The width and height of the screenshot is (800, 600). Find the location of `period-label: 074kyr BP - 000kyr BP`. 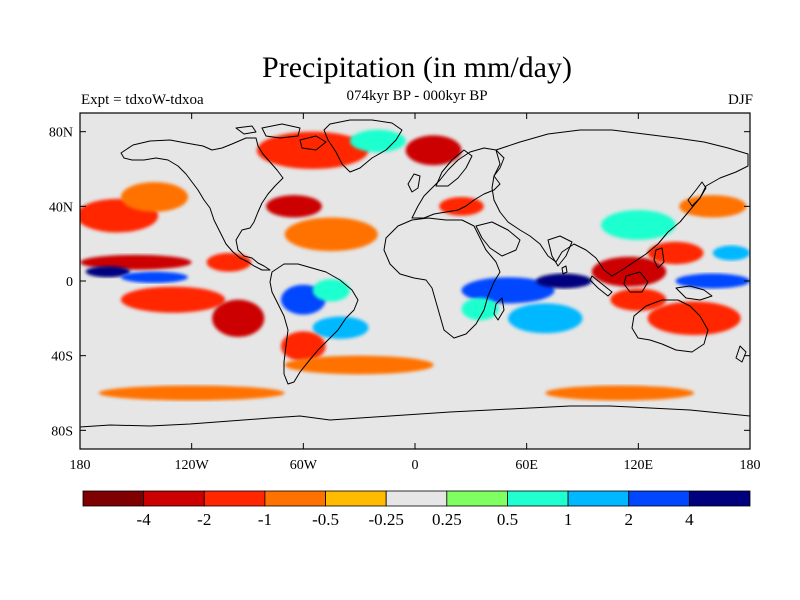

period-label: 074kyr BP - 000kyr BP is located at coordinates (417, 96).